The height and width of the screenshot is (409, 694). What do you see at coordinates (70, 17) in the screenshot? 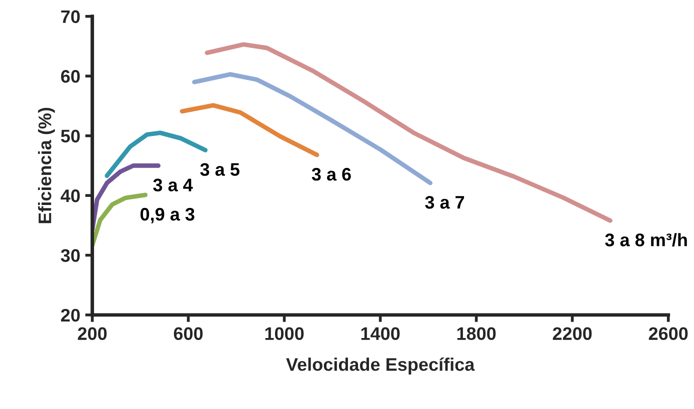
I see `y-tick-label: 70` at bounding box center [70, 17].